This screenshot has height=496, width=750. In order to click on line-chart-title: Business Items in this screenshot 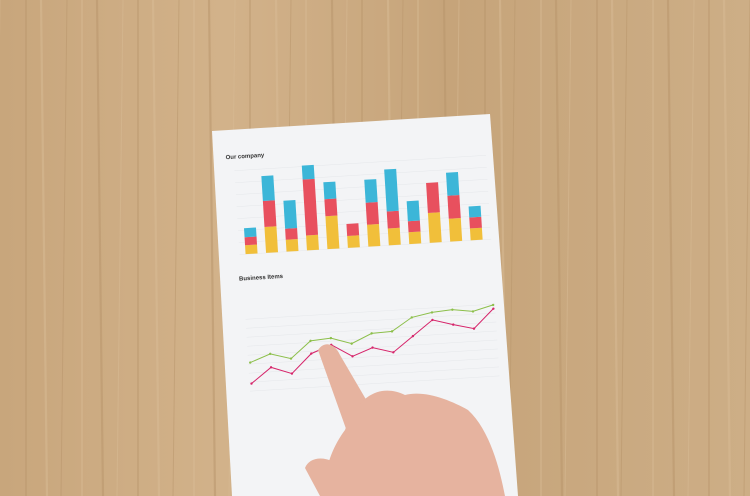, I will do `click(261, 278)`.